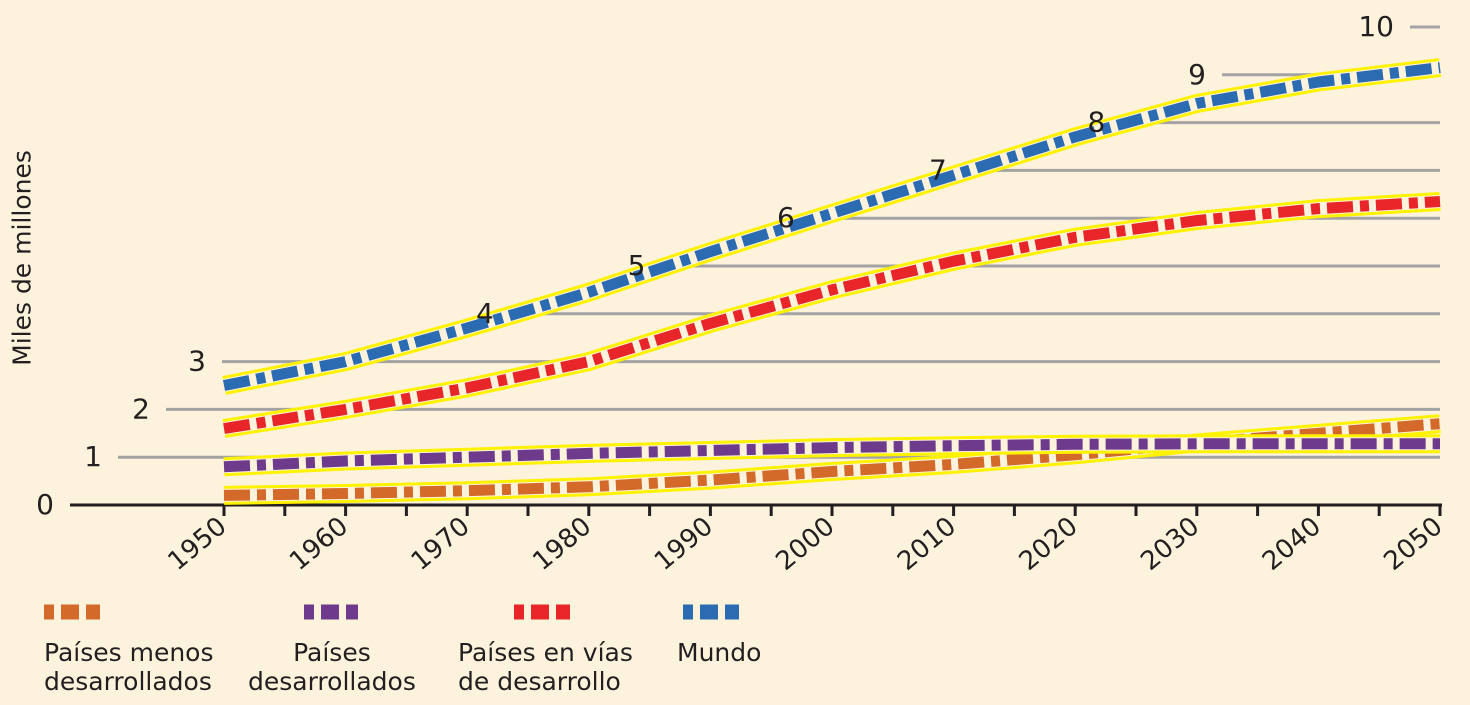  What do you see at coordinates (1414, 544) in the screenshot?
I see `x-tick-label-2050: 2050` at bounding box center [1414, 544].